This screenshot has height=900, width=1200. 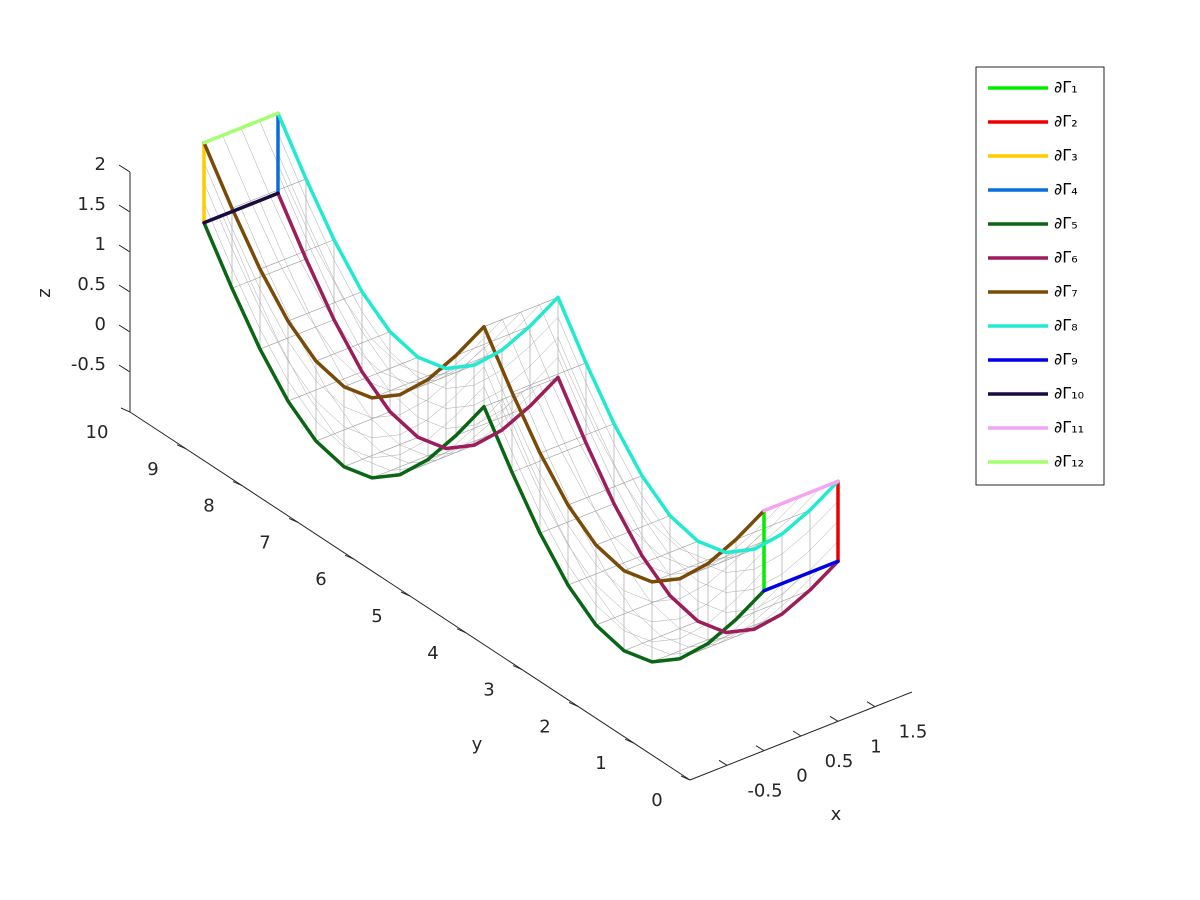 What do you see at coordinates (1066, 223) in the screenshot?
I see `legend-label: ∂Γ₅` at bounding box center [1066, 223].